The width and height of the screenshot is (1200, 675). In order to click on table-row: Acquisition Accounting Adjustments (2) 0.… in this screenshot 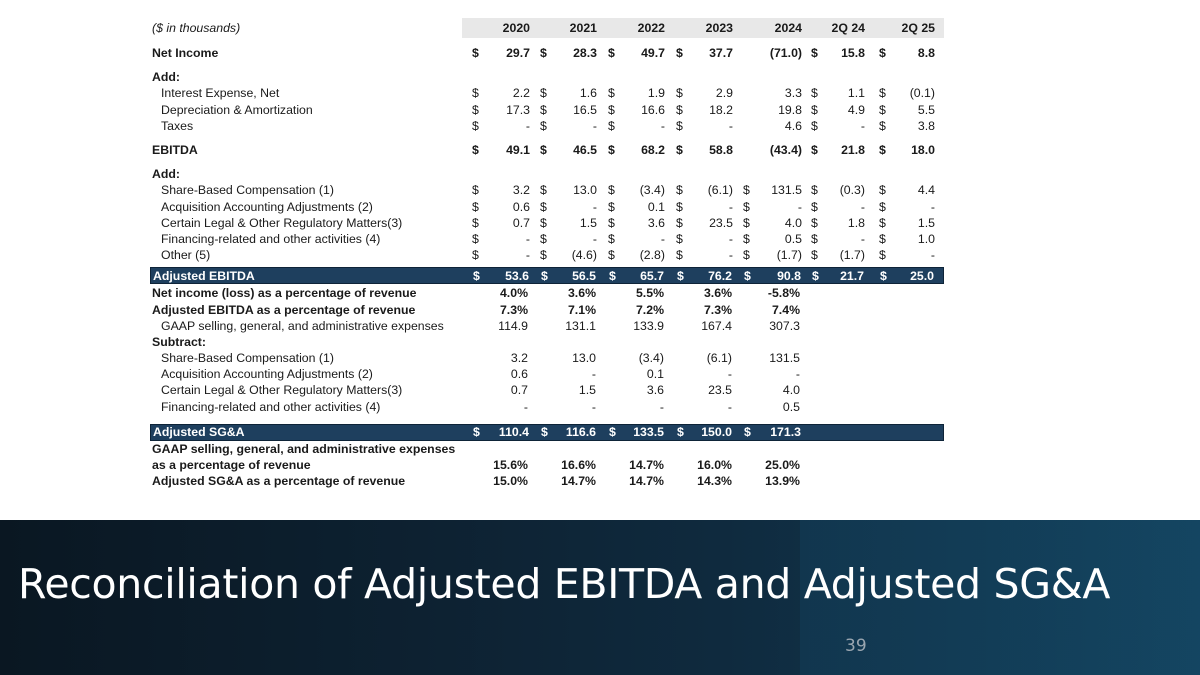, I will do `click(547, 374)`.